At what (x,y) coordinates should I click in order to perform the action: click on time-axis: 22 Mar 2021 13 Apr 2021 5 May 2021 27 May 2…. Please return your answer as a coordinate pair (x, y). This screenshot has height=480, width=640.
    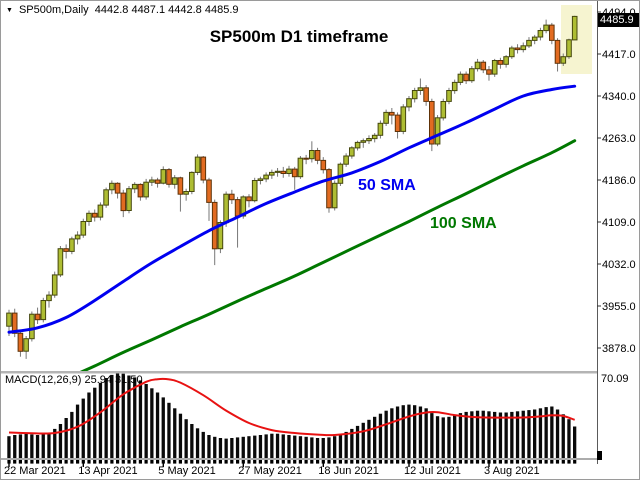
    Looking at the image, I should click on (290, 468).